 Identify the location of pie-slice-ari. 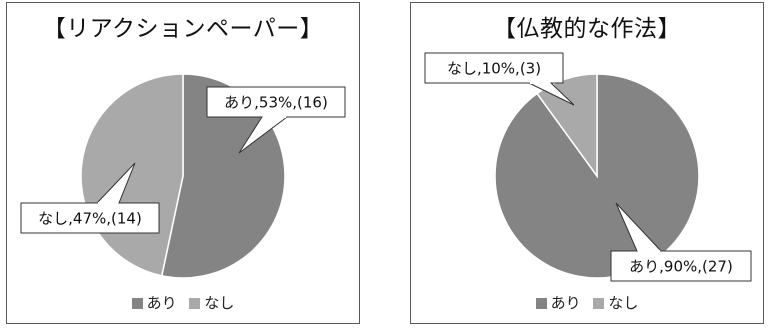
(223, 176).